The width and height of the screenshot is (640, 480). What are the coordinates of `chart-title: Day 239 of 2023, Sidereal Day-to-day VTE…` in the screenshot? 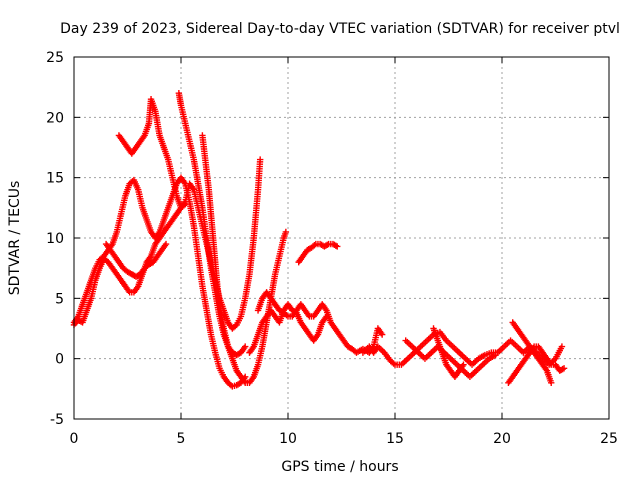 It's located at (340, 29).